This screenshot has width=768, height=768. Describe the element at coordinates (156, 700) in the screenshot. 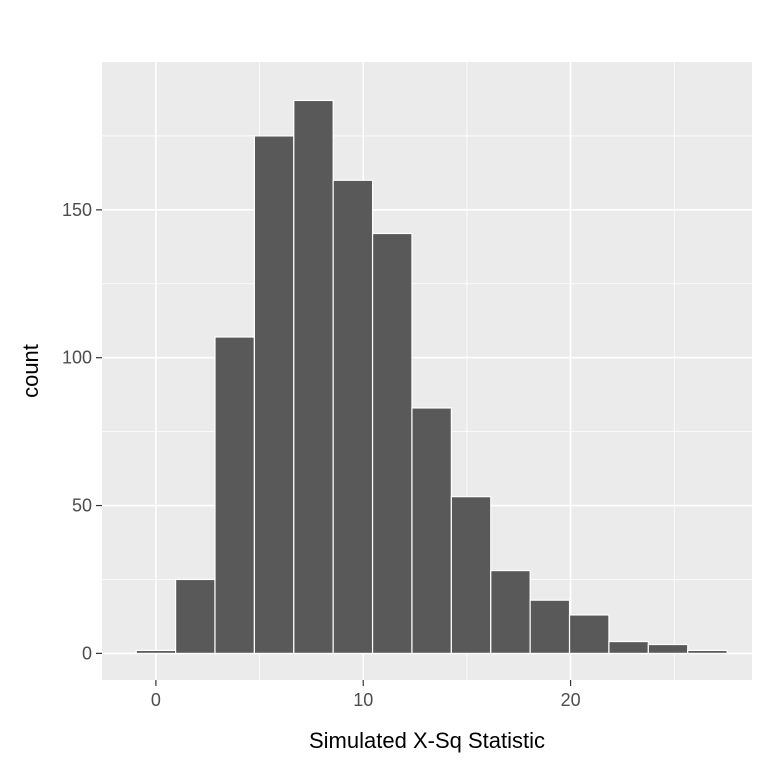

I see `x-tick-label: 0` at that location.